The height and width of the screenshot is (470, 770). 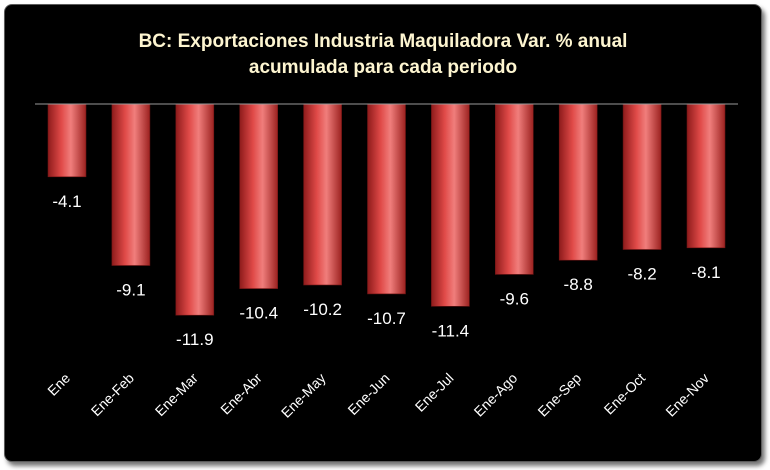 I want to click on bar-ene-sep, so click(x=578, y=182).